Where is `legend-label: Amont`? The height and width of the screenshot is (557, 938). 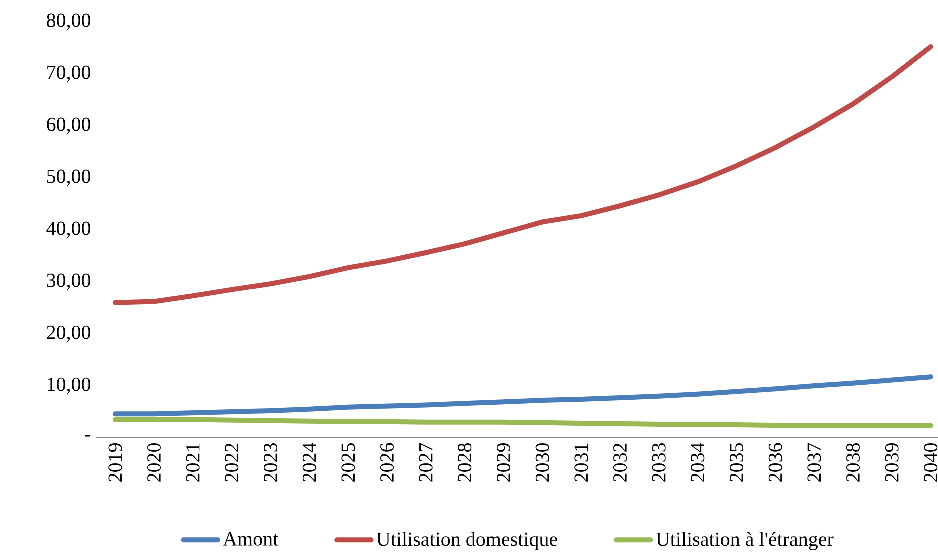
legend-label: Amont is located at coordinates (251, 539).